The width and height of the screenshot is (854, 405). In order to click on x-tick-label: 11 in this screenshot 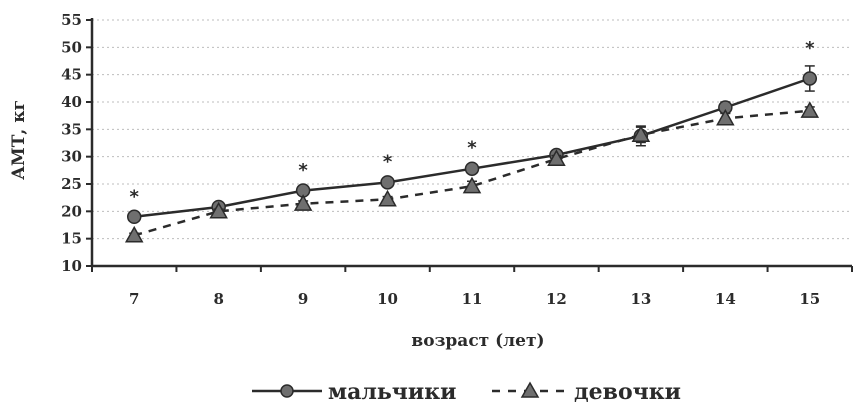, I will do `click(472, 299)`.